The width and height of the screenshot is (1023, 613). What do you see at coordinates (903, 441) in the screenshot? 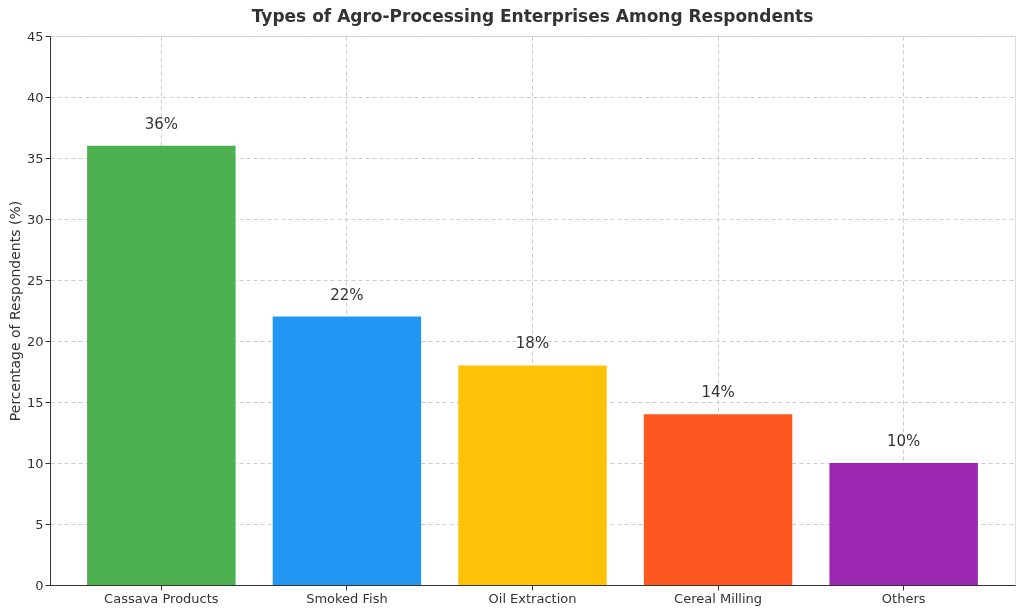
I see `data-label: 10%` at bounding box center [903, 441].